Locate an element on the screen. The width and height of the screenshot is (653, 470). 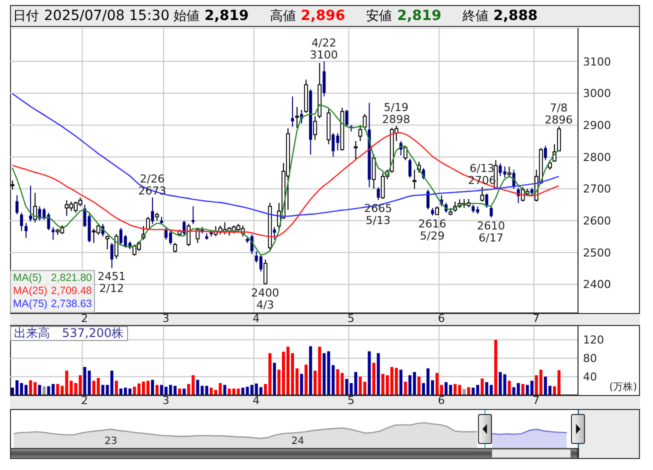
annotation: 2400 4/3 is located at coordinates (265, 299).